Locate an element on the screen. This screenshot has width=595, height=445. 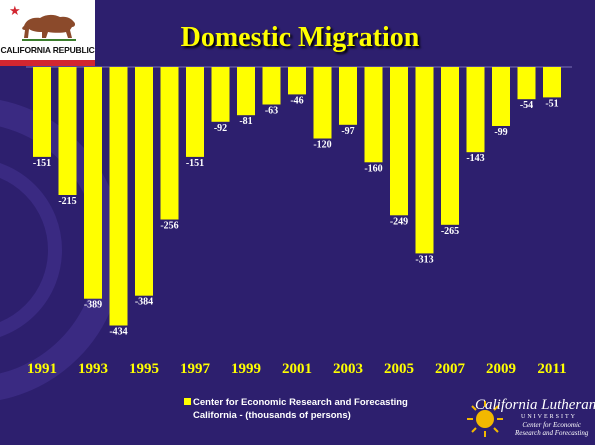
x-tick-2011: 2011 is located at coordinates (551, 369).